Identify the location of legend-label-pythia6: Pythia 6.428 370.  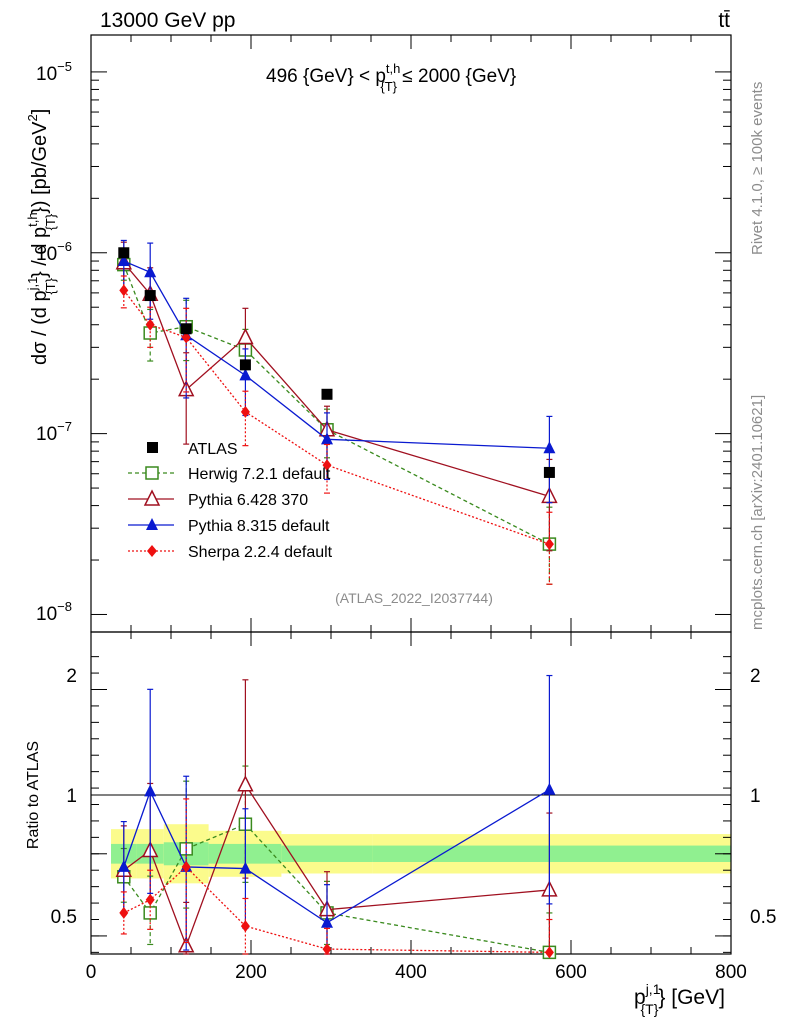
(248, 500).